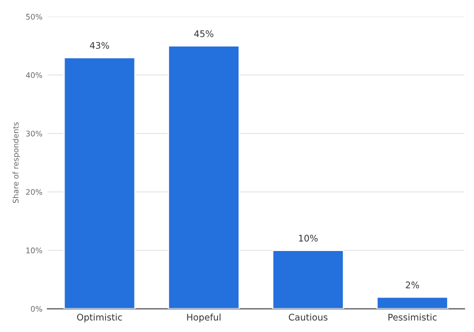 The width and height of the screenshot is (474, 332). I want to click on x-tick-label: Hopeful, so click(203, 318).